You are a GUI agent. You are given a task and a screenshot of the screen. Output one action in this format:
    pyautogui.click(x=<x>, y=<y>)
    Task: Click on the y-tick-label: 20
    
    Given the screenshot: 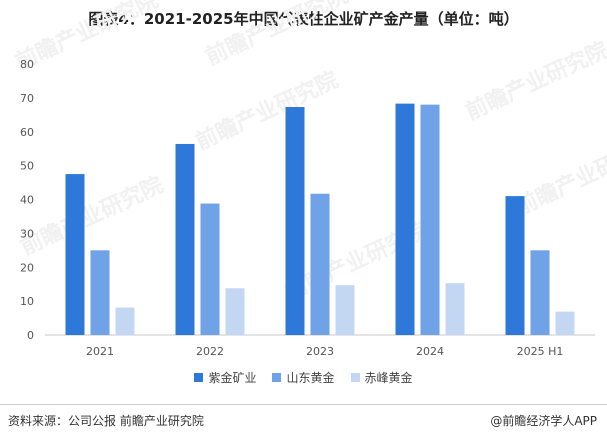 What is the action you would take?
    pyautogui.click(x=27, y=267)
    